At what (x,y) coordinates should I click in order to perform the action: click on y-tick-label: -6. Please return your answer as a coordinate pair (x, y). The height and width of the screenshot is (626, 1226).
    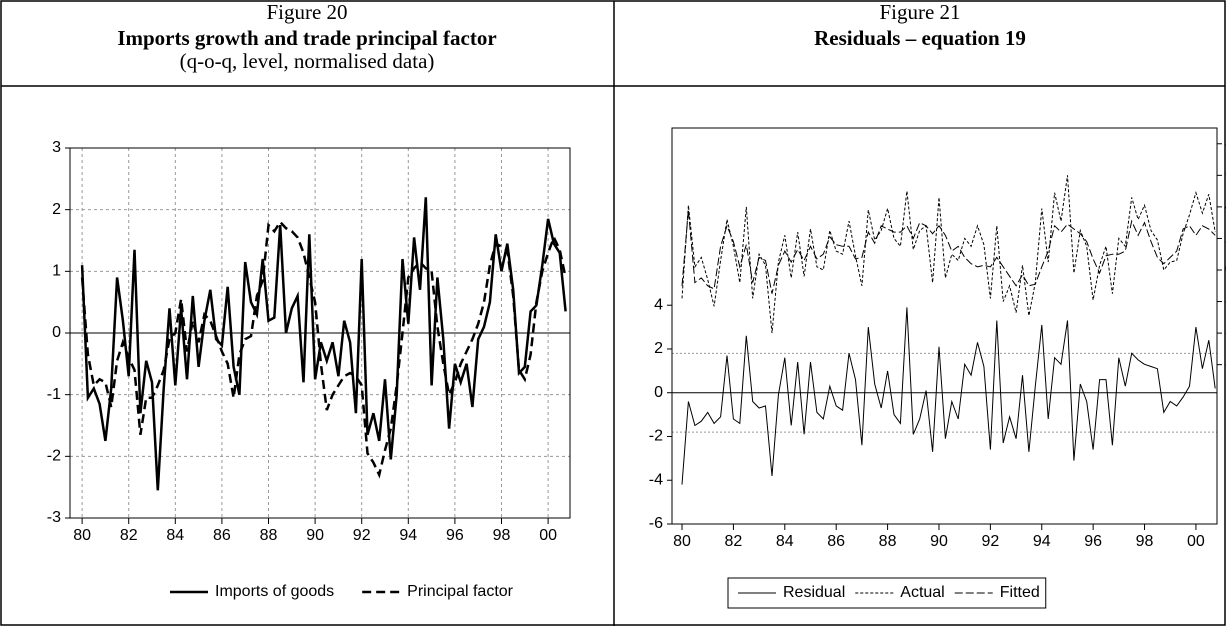
    Looking at the image, I should click on (656, 523).